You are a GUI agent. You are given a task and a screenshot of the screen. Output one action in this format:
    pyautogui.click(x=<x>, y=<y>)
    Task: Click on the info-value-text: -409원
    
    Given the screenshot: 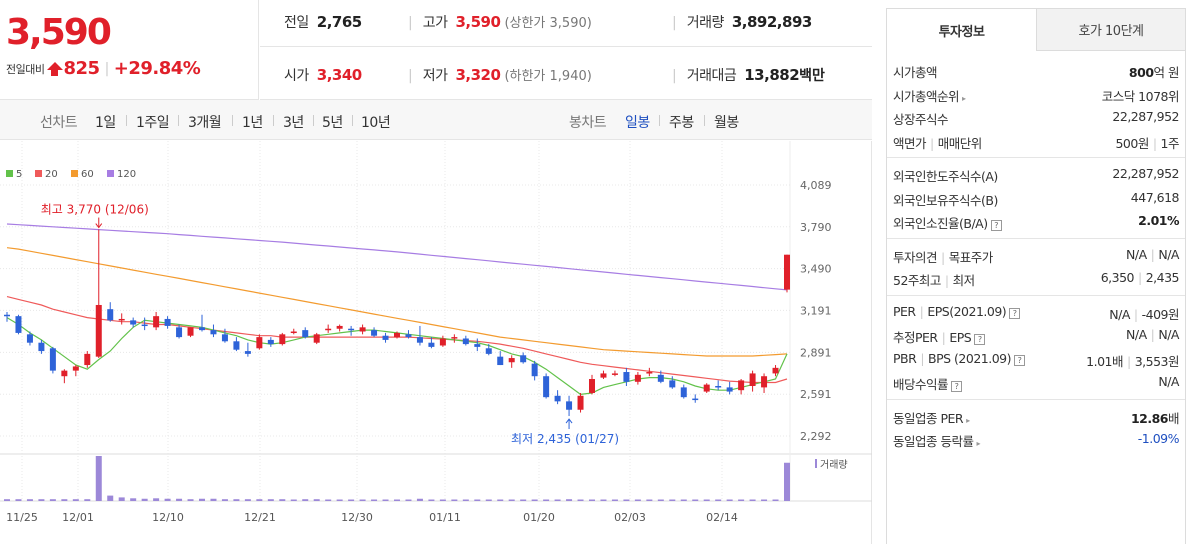 What is the action you would take?
    pyautogui.click(x=1160, y=314)
    